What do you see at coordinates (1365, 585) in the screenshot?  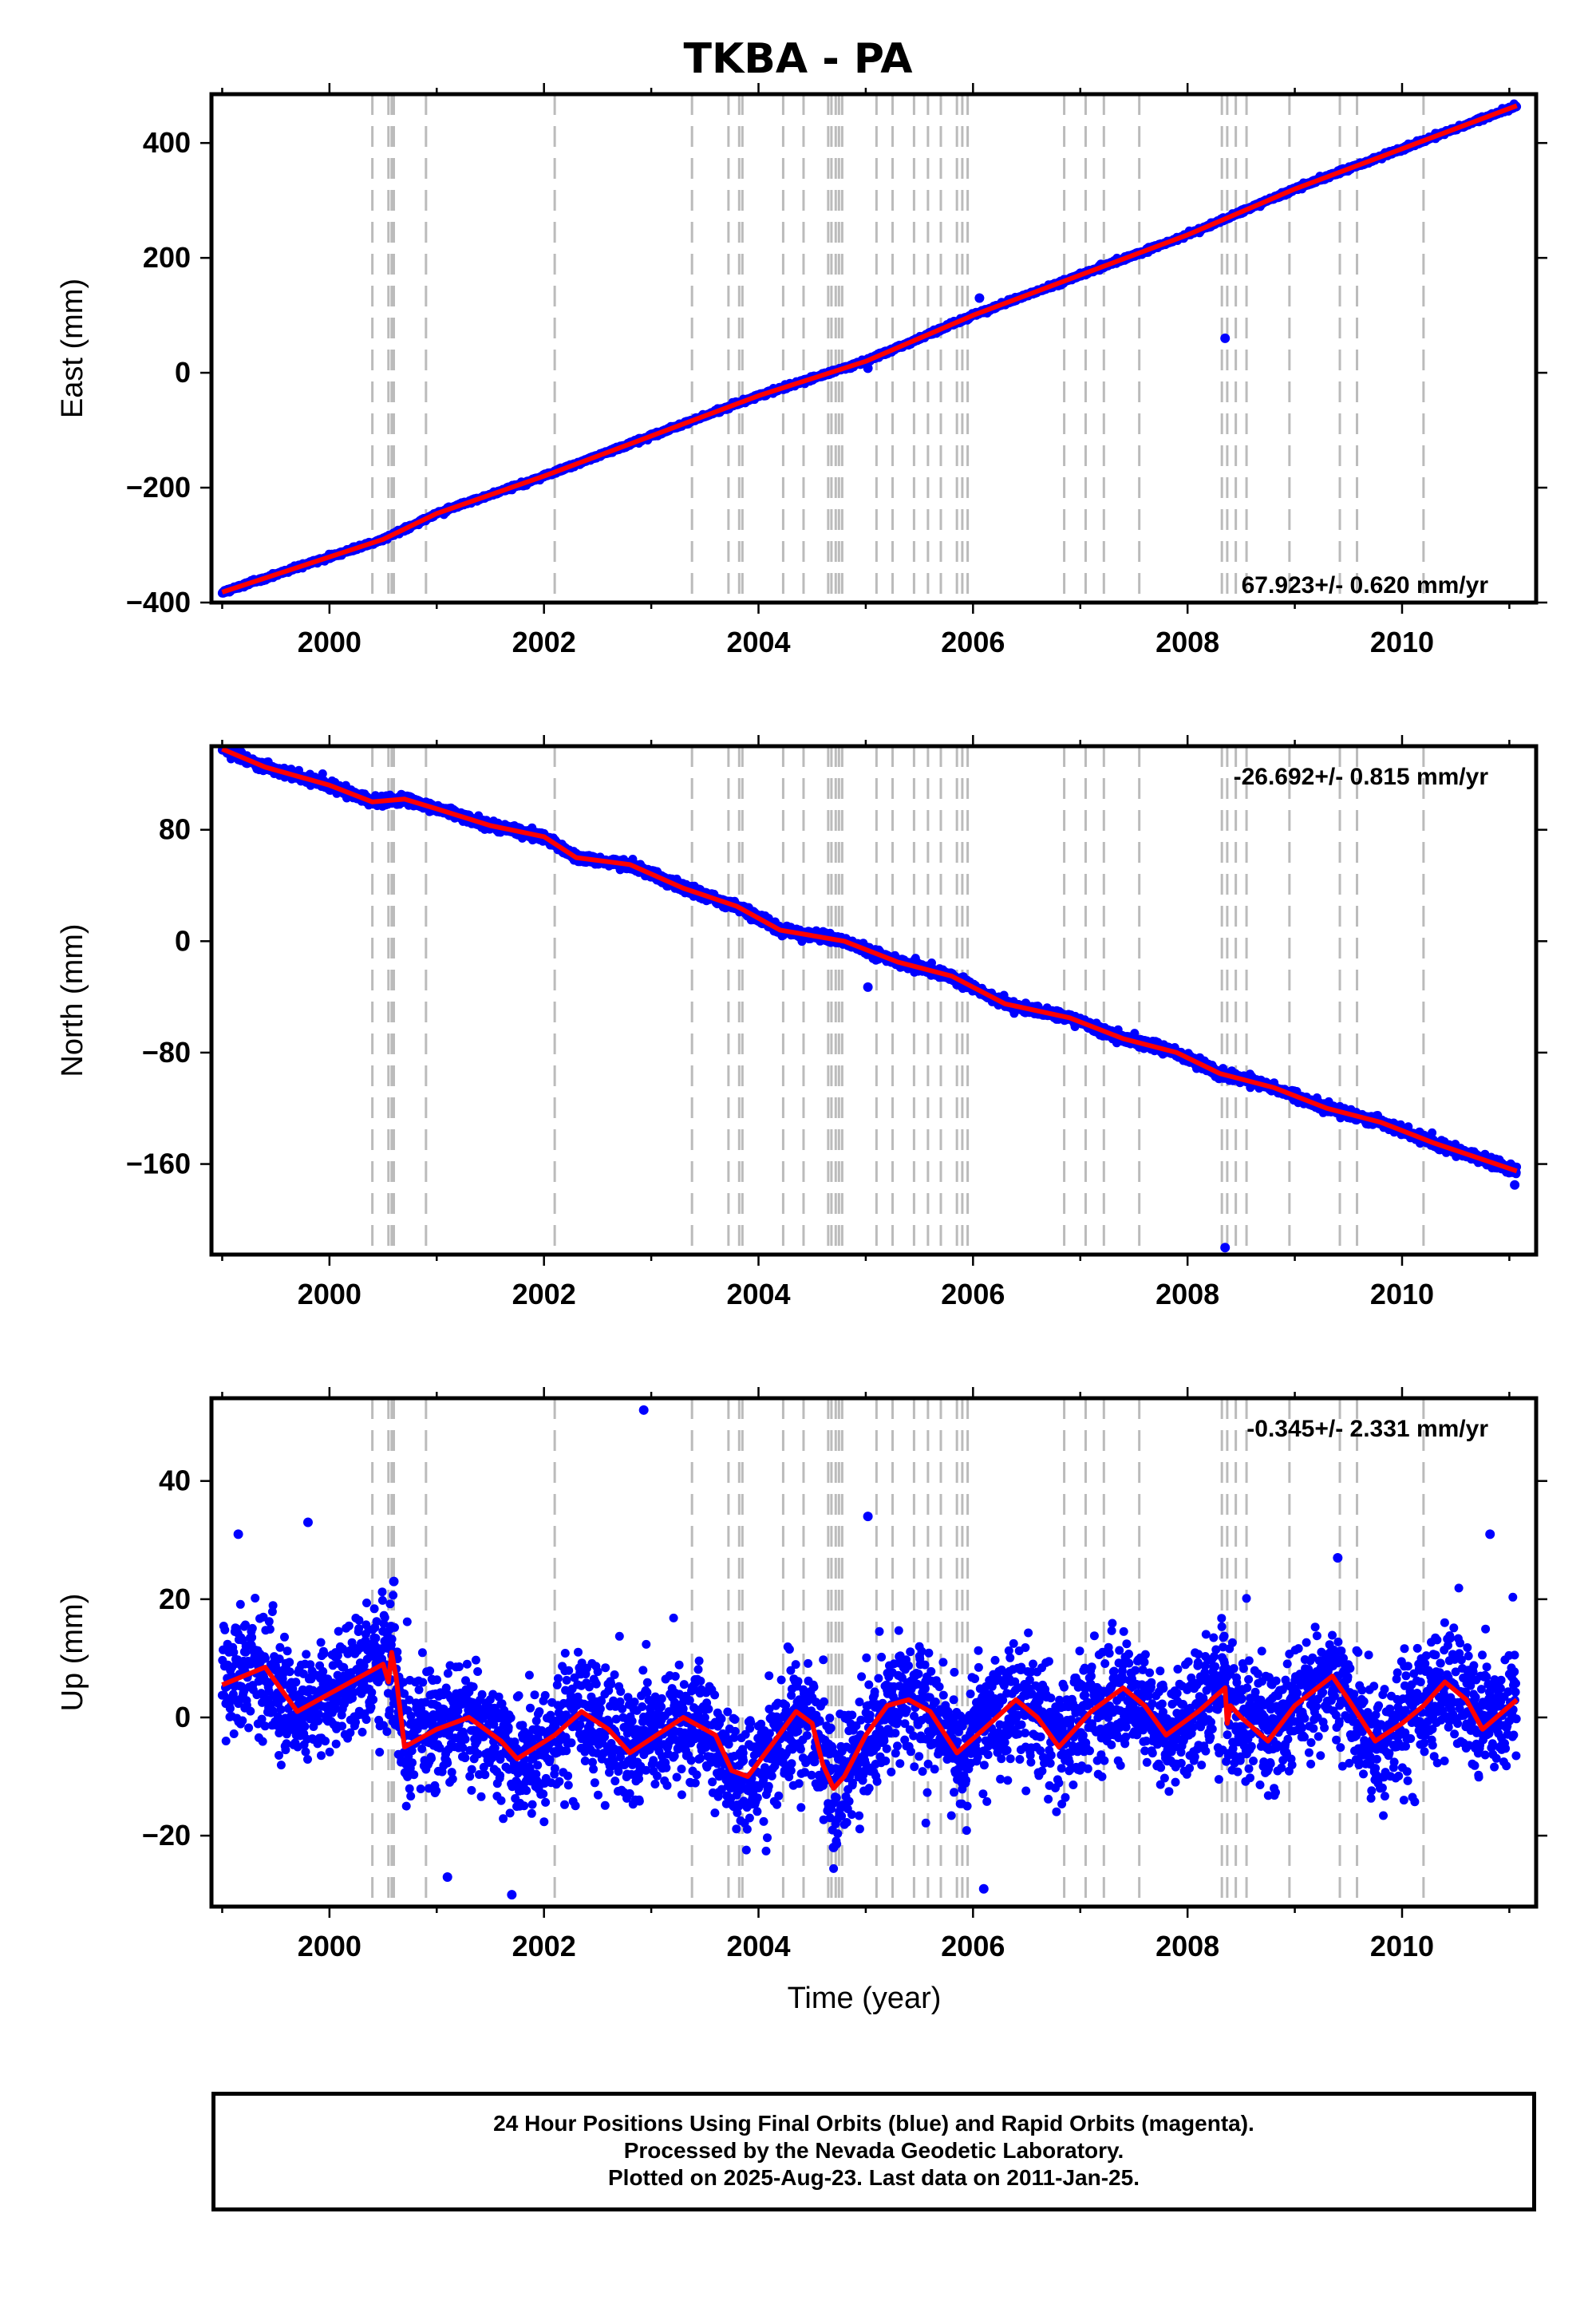 I see `rate-label: 67.923+/- 0.620 mm/yr` at bounding box center [1365, 585].